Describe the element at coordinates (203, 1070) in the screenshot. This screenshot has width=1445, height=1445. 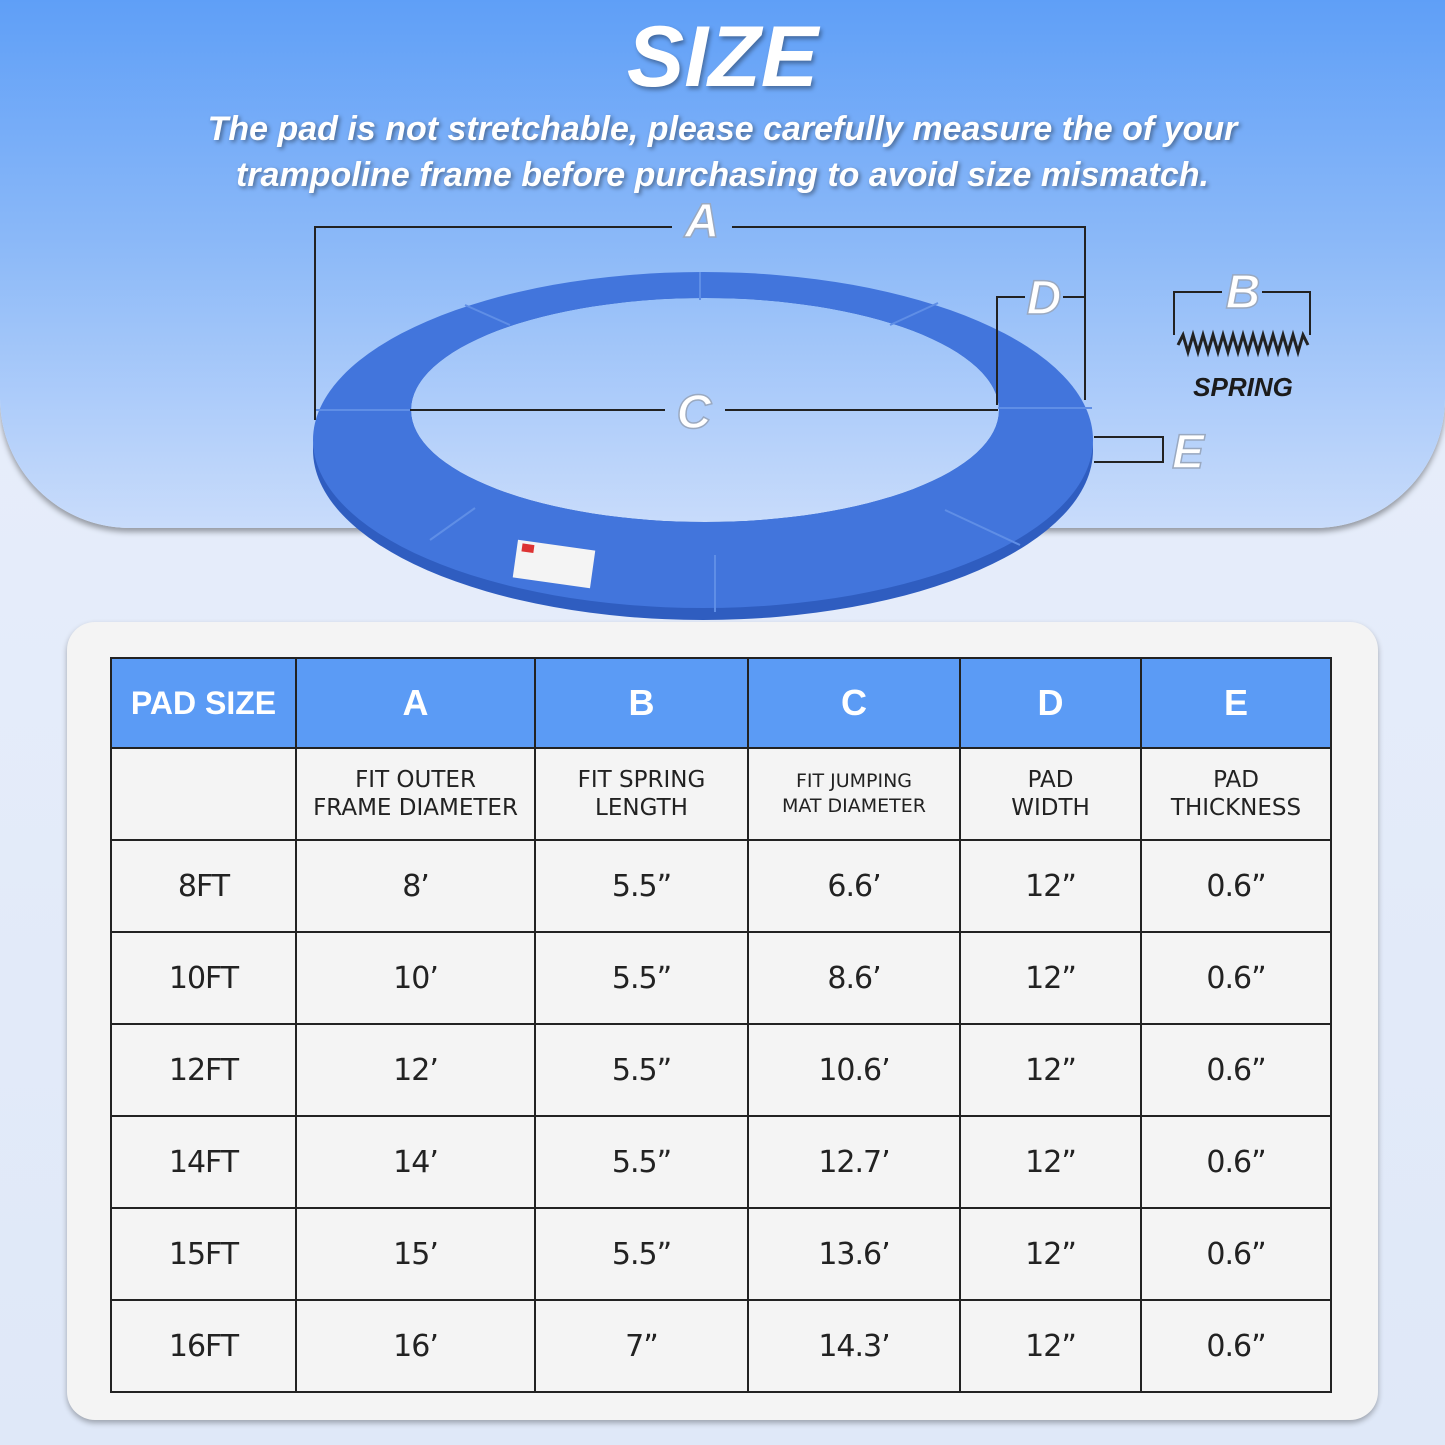
I see `table-cell: 12FT` at that location.